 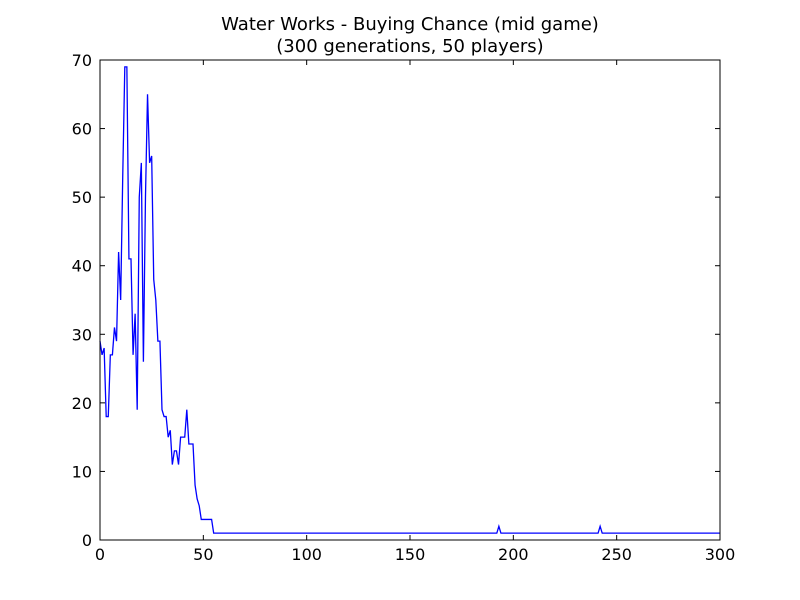 What do you see at coordinates (82, 403) in the screenshot?
I see `y-tick-label: 20` at bounding box center [82, 403].